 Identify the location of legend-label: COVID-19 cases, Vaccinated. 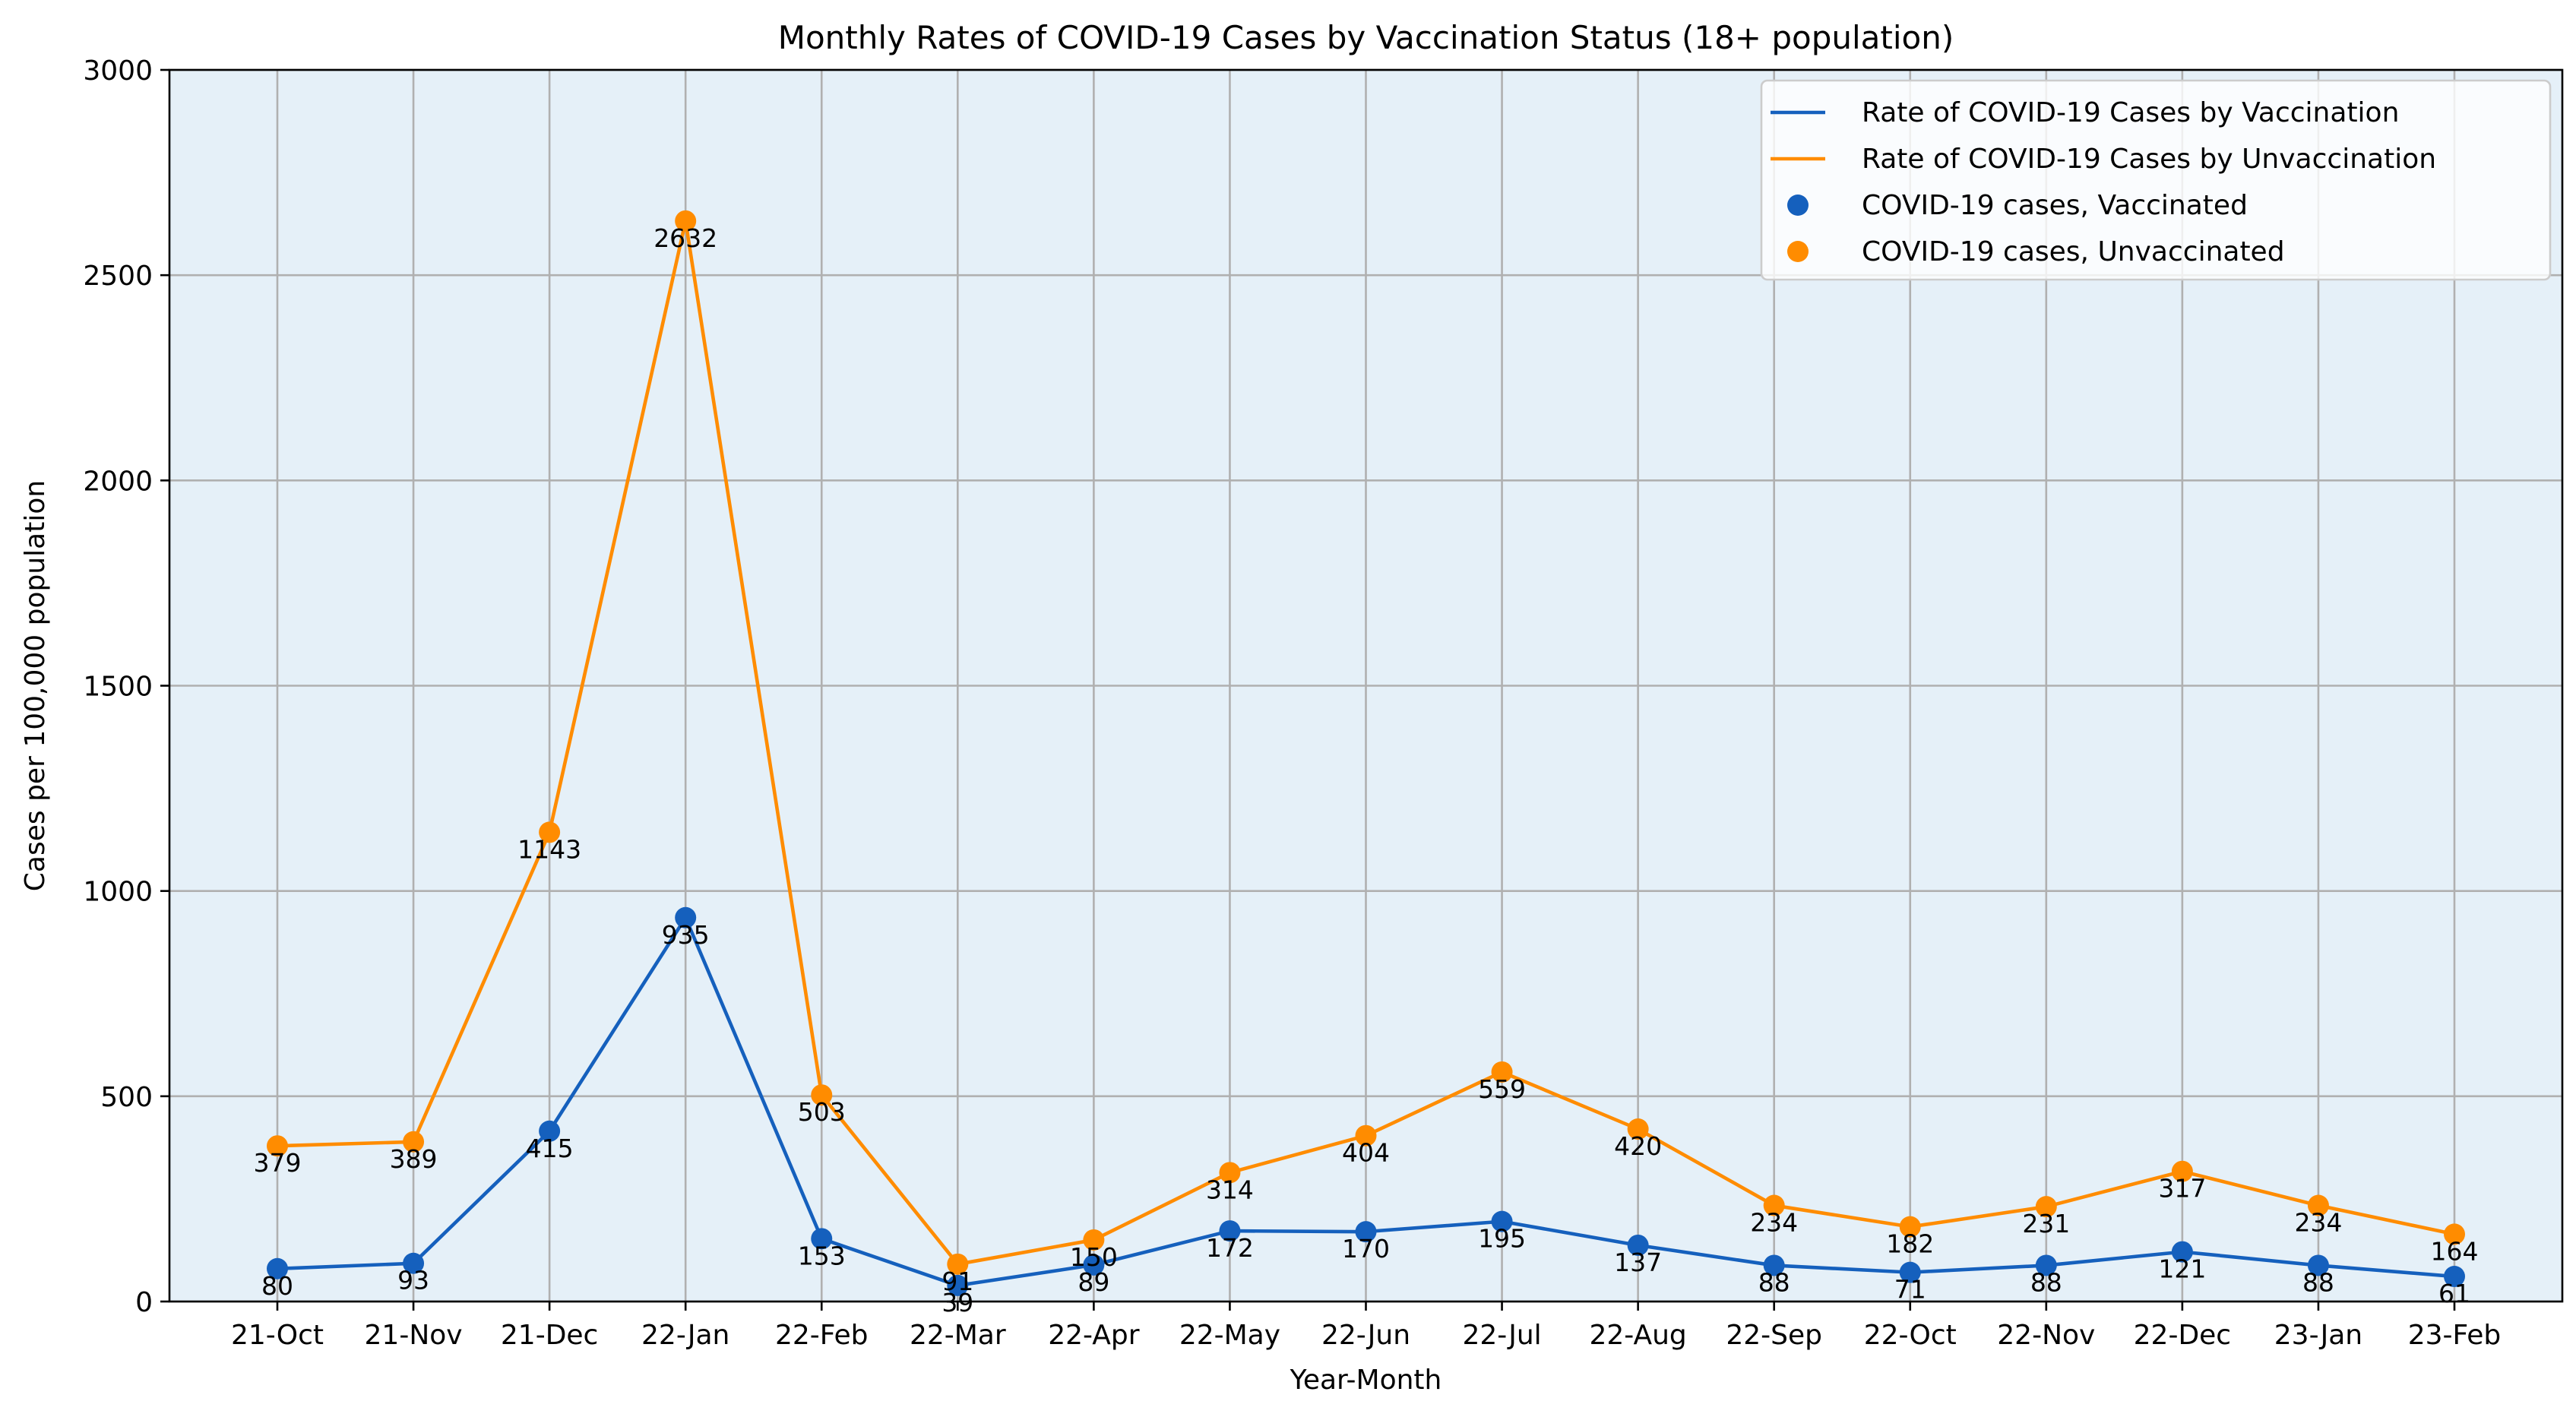
(2055, 206).